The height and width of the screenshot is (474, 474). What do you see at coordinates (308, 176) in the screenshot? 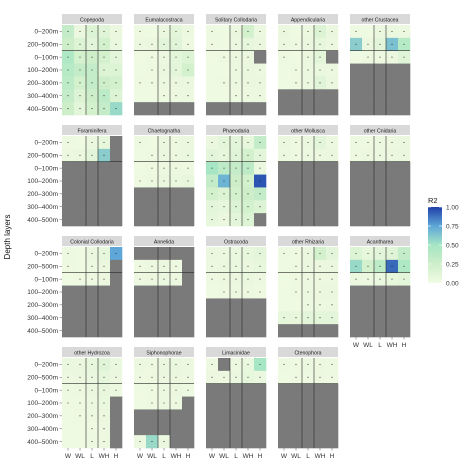
I see `facet-panel: other Mollusca` at bounding box center [308, 176].